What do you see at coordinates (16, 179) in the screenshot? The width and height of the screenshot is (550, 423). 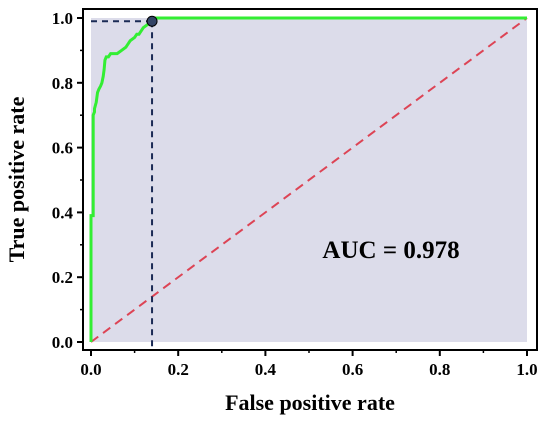 I see `y-axis-title: True positive rate` at bounding box center [16, 179].